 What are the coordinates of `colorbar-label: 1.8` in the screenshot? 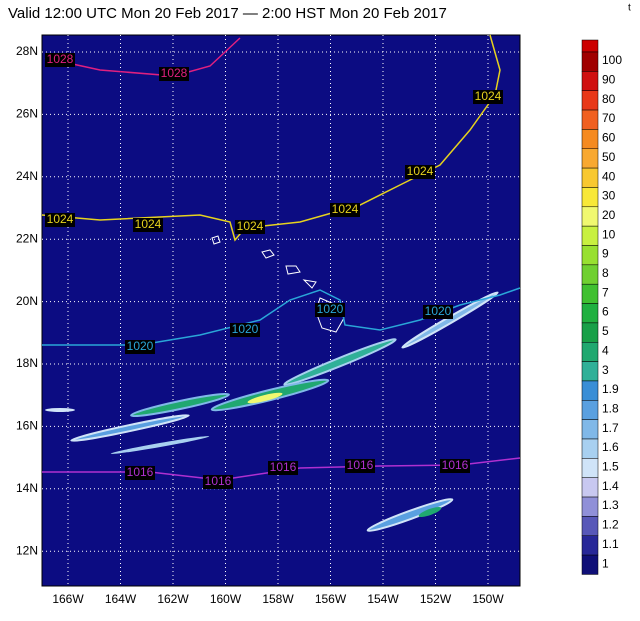 It's located at (610, 408).